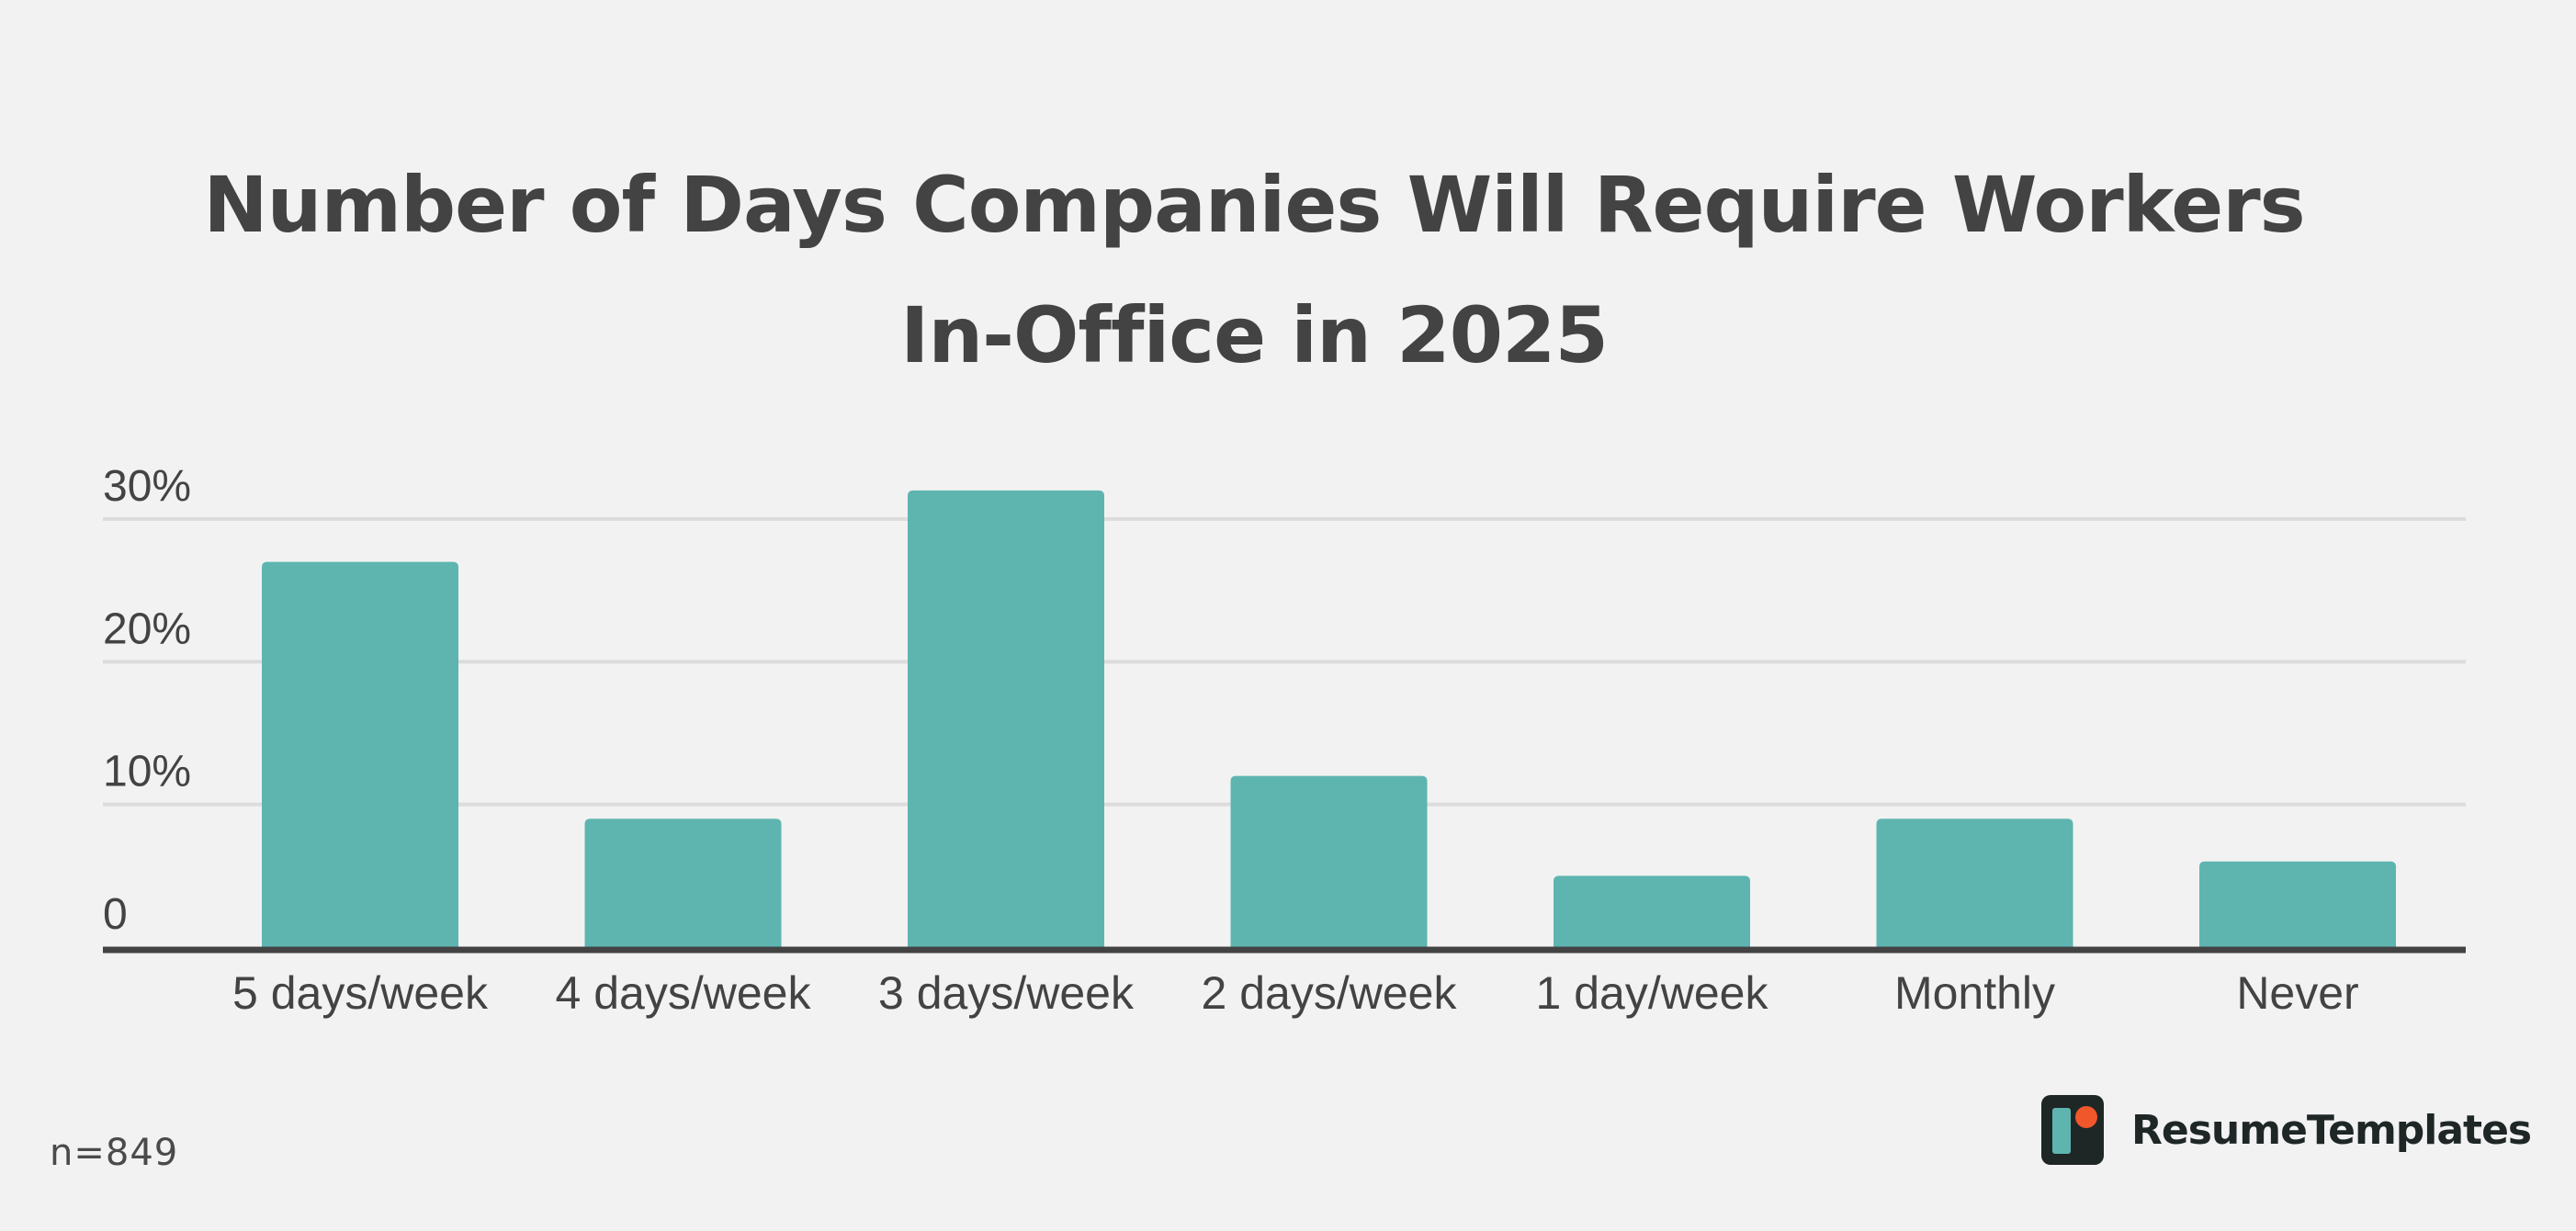  I want to click on x-tick-label: Monthly, so click(1974, 993).